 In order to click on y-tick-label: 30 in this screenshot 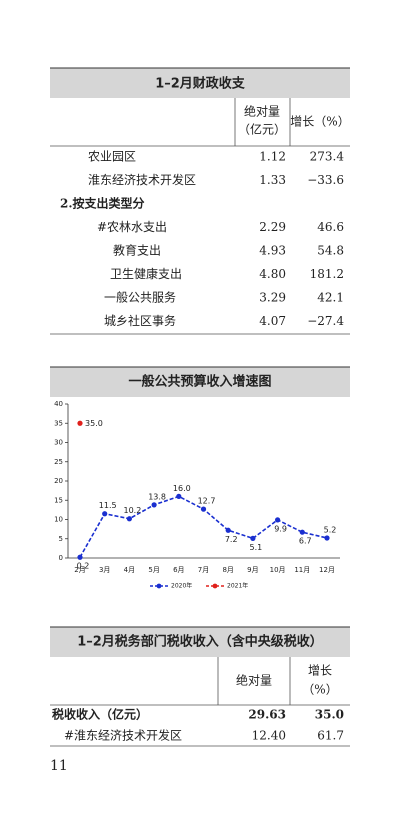, I will do `click(58, 443)`.